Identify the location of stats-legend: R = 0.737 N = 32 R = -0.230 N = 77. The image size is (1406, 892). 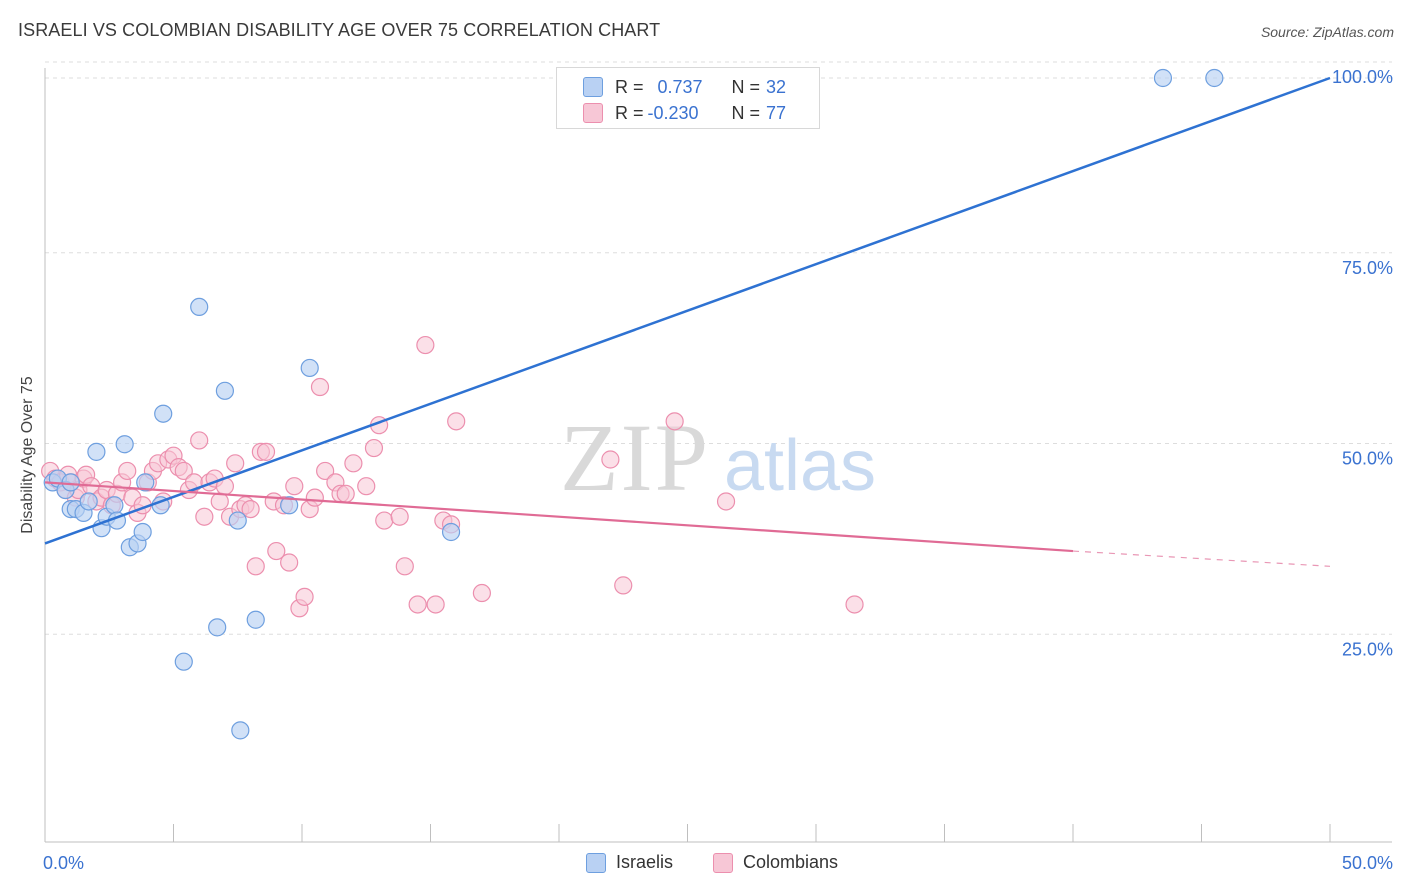
(688, 98).